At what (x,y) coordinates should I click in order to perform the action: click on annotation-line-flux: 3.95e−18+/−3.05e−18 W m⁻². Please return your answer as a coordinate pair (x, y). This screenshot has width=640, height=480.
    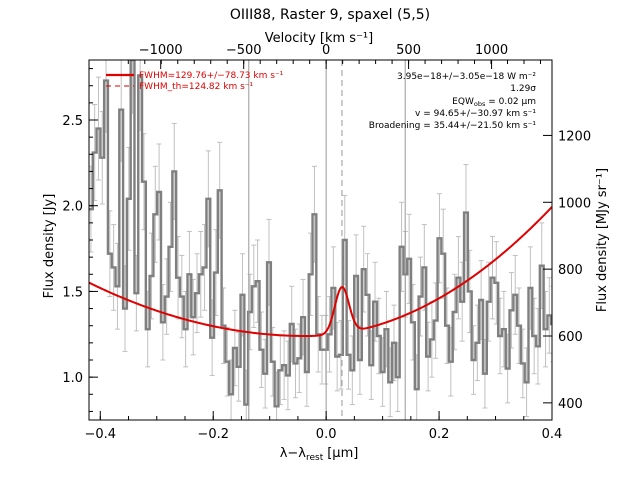
    Looking at the image, I should click on (466, 77).